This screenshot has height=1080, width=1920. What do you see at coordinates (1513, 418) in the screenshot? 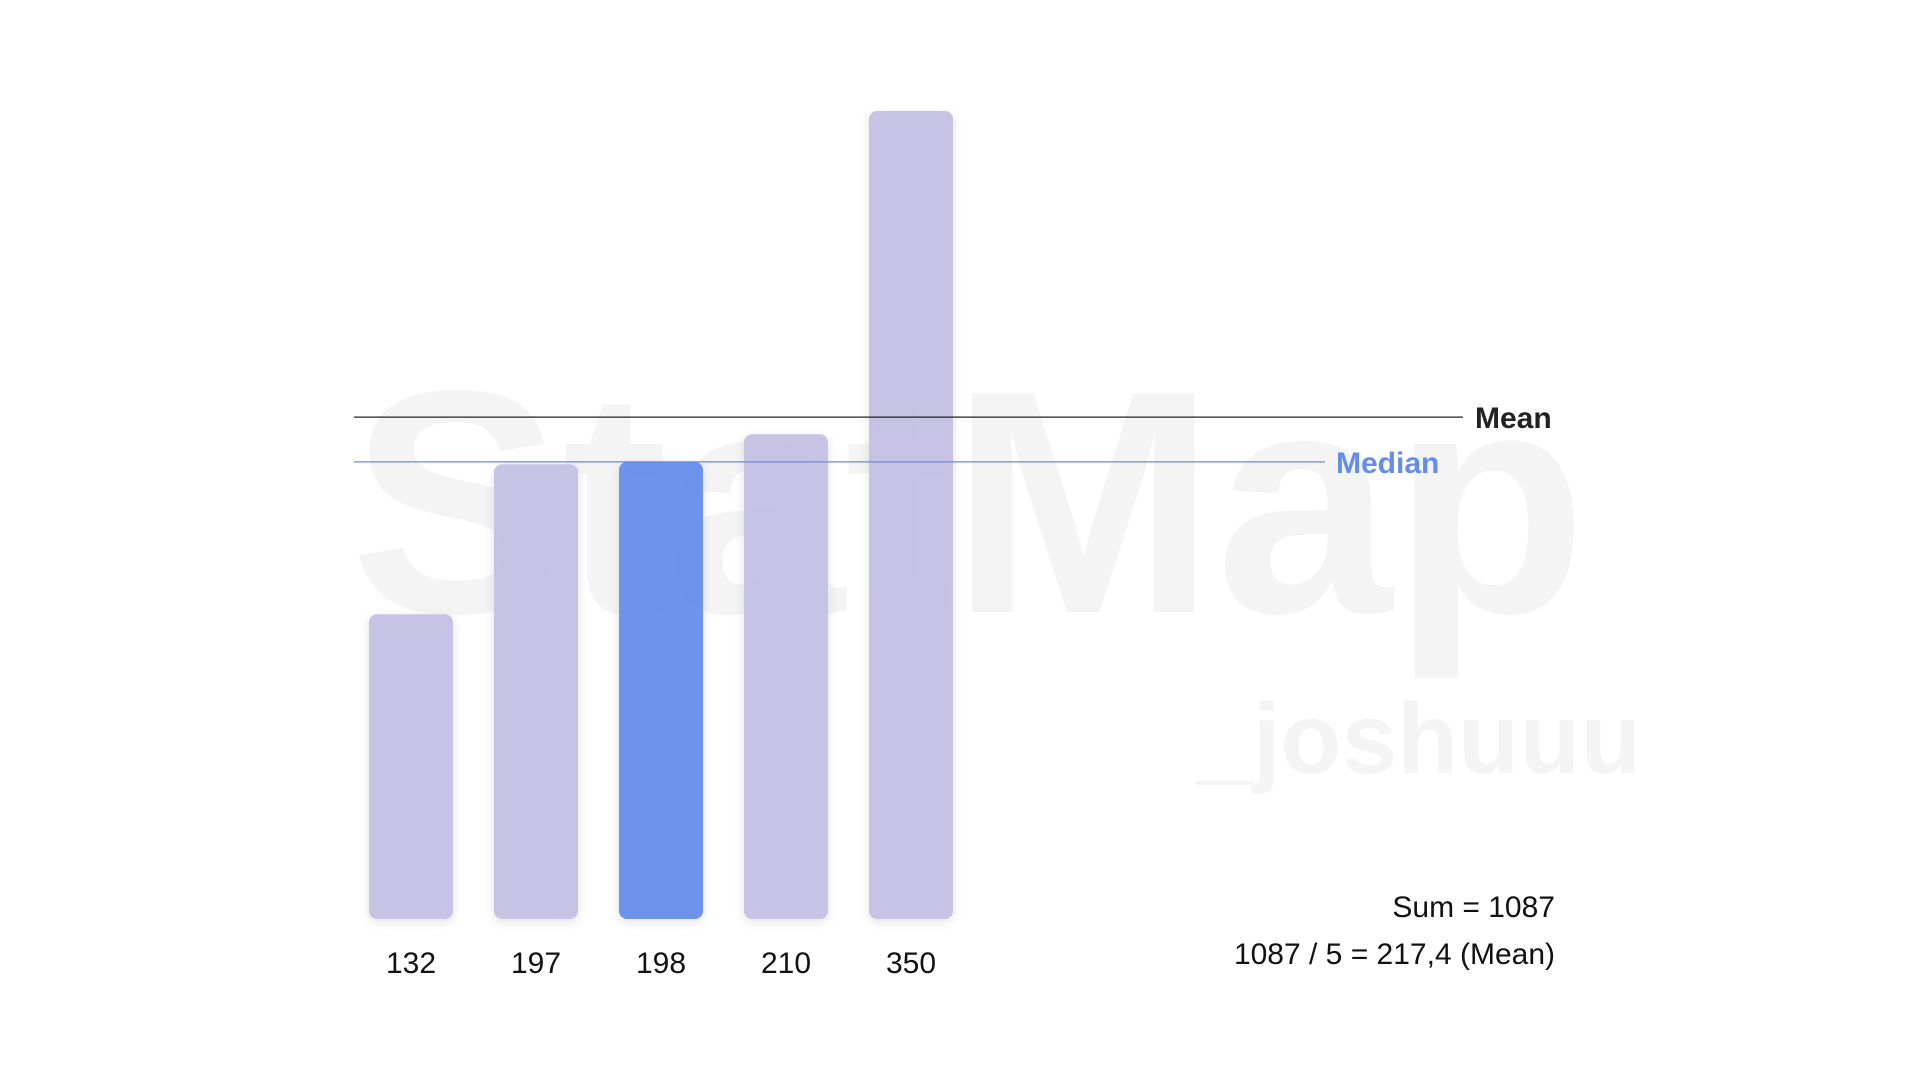
I see `reference-label: Mean` at bounding box center [1513, 418].